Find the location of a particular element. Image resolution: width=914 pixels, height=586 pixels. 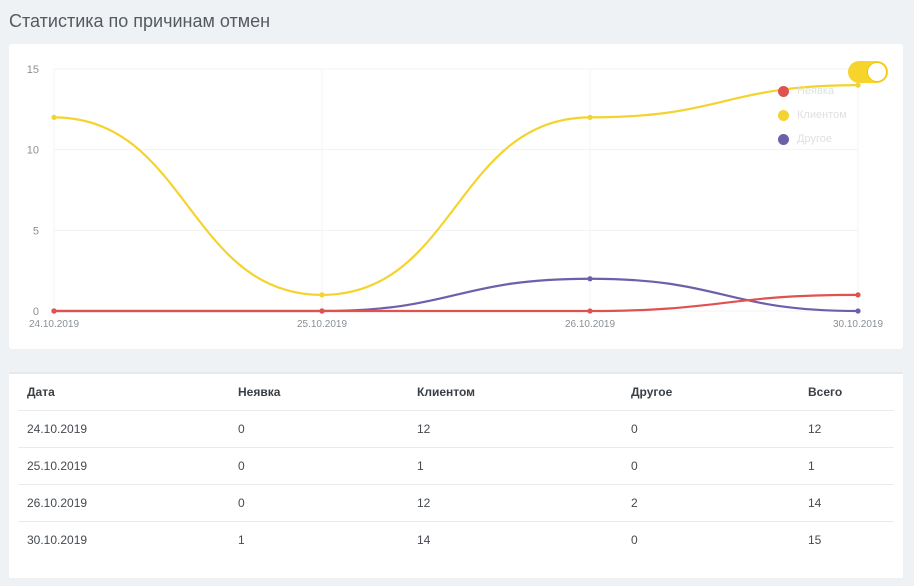

cell-date: 25.10.2019 is located at coordinates (123, 466).